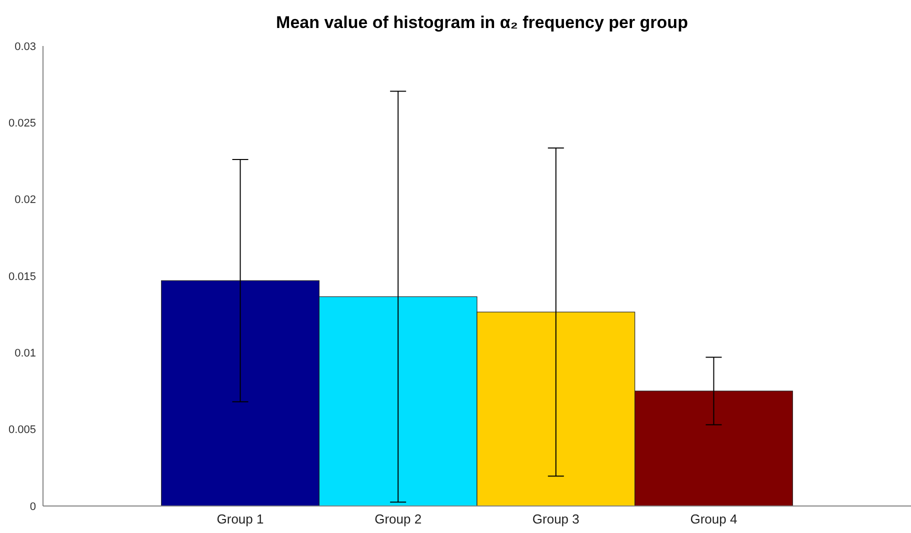  I want to click on y-tick-label: 0.025, so click(22, 124).